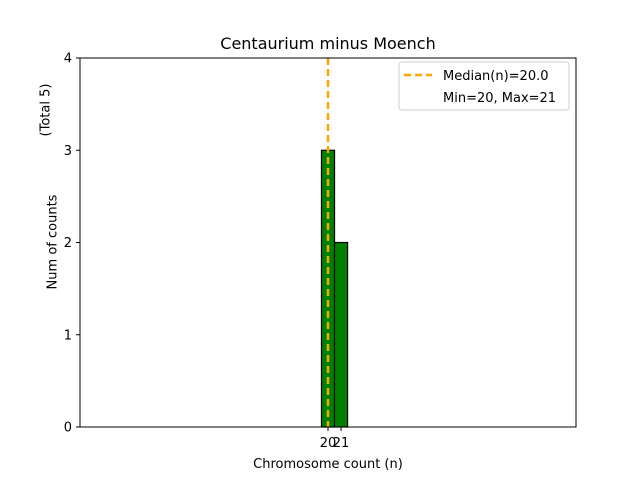  Describe the element at coordinates (327, 43) in the screenshot. I see `chart-title: Centaurium minus Moench` at that location.